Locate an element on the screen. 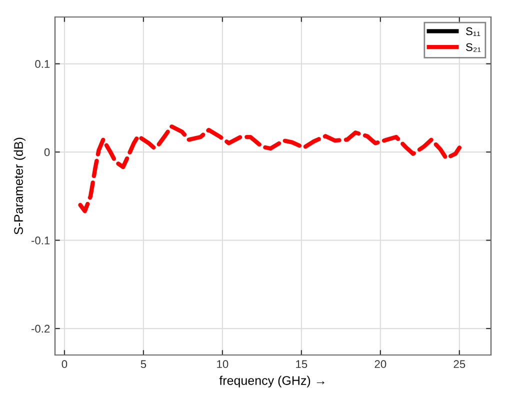  x-tick-label: 5 is located at coordinates (143, 364).